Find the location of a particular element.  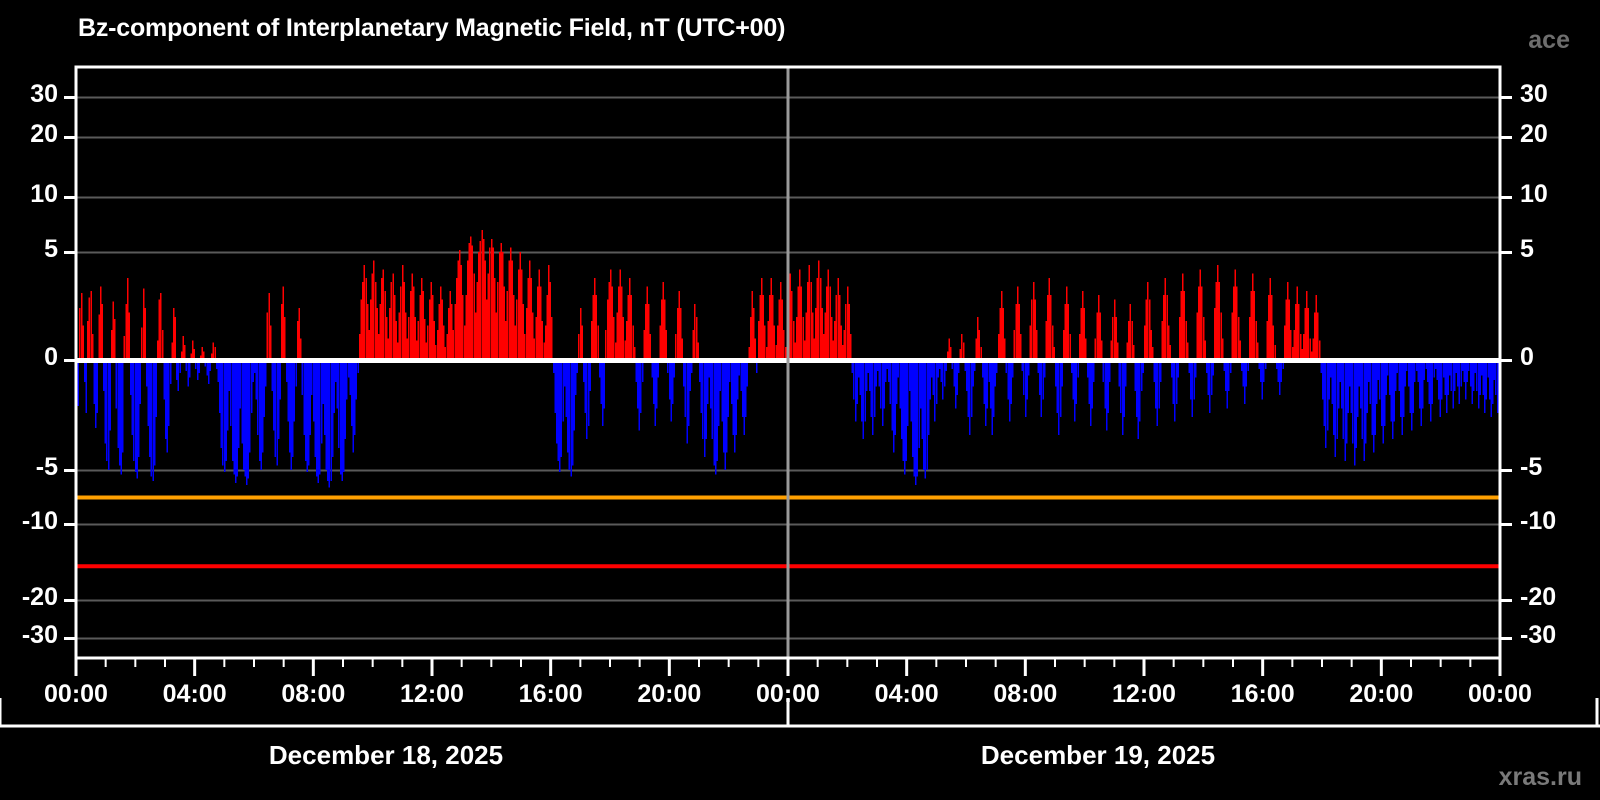

date-label-day-two: December 19, 2025 is located at coordinates (1098, 755).